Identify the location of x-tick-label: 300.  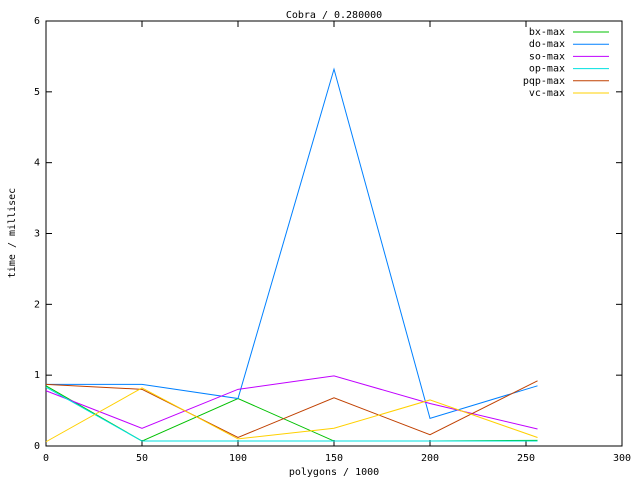
(622, 458).